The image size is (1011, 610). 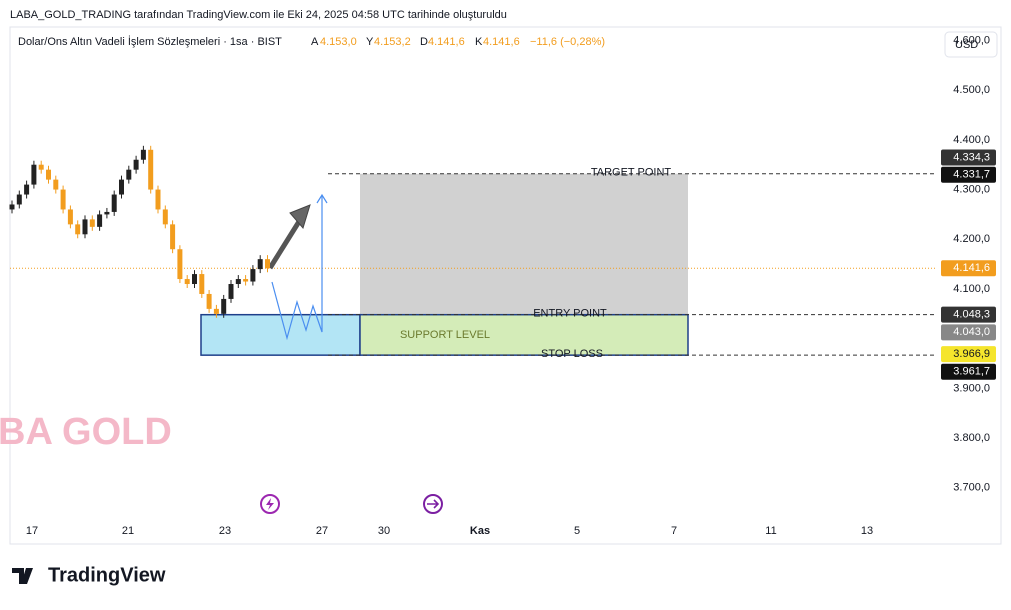 I want to click on target-zone, so click(x=524, y=244).